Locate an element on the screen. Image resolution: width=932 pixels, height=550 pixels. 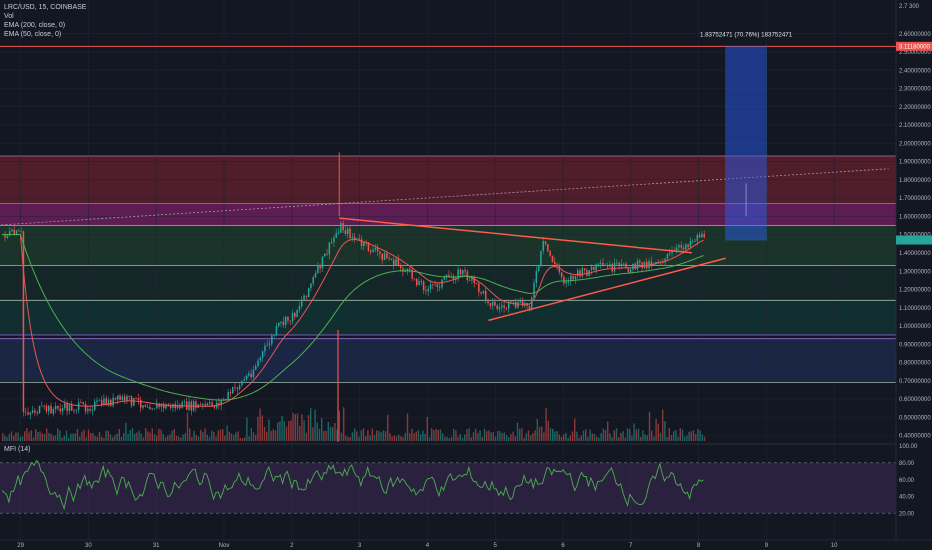
dotted-trendline is located at coordinates (444, 197).